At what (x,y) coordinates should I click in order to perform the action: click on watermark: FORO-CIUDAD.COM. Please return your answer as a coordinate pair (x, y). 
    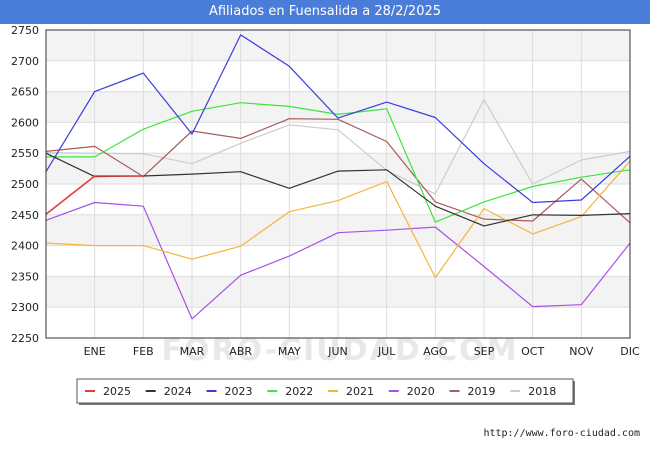
    Looking at the image, I should click on (340, 350).